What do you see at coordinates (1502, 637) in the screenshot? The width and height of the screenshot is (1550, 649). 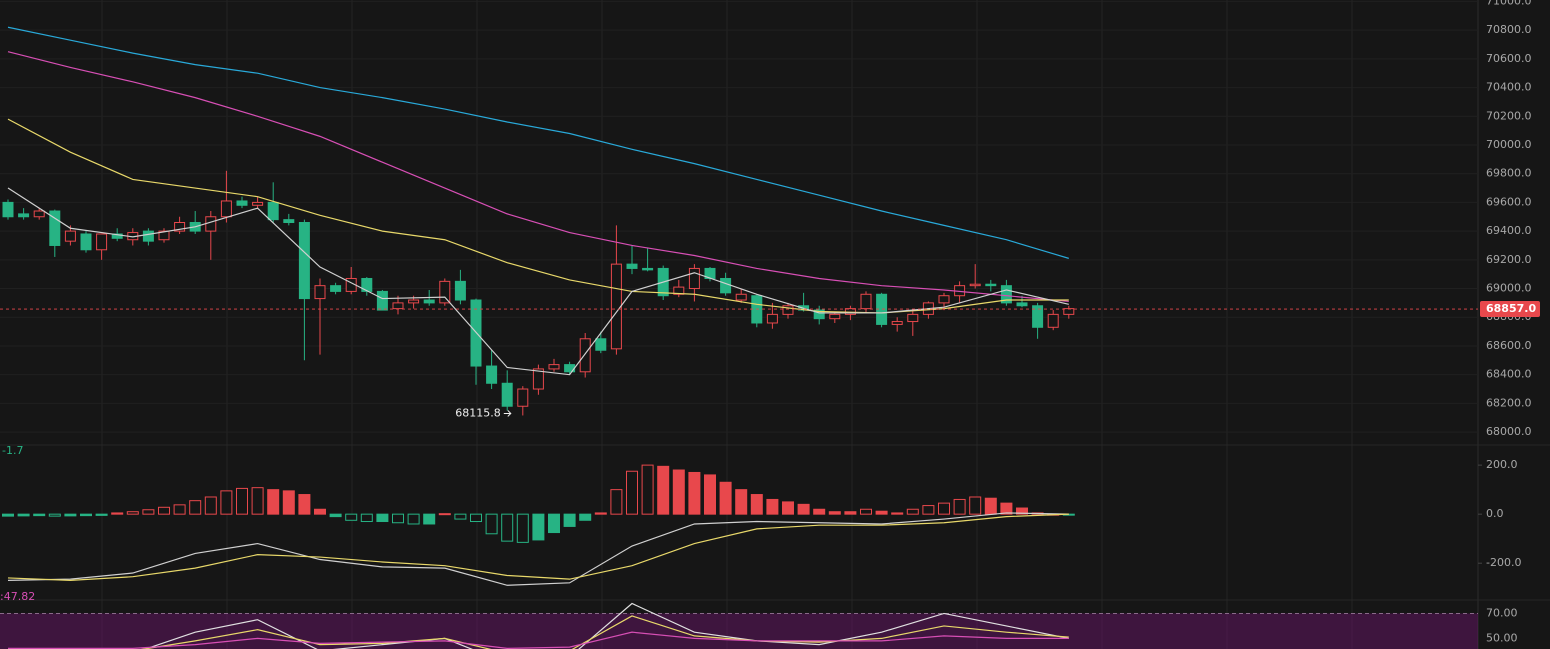 I see `y-tick-label: 50.00` at bounding box center [1502, 637].